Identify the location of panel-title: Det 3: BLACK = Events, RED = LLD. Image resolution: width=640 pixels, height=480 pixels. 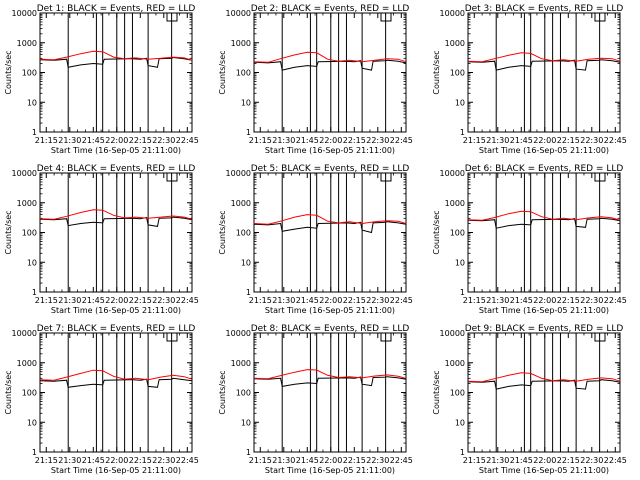
(544, 9).